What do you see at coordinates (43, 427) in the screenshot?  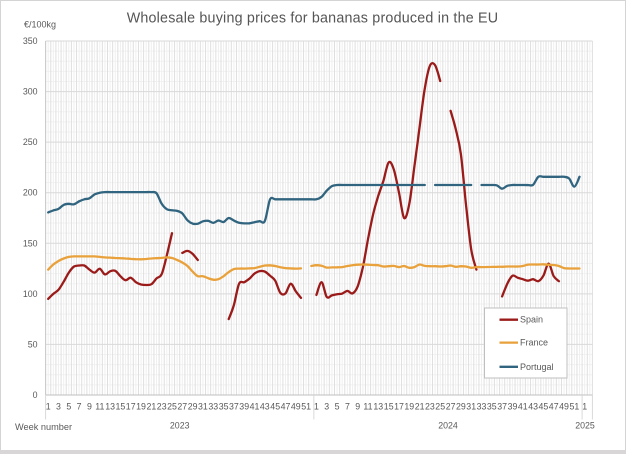 I see `svg-text: Week number` at bounding box center [43, 427].